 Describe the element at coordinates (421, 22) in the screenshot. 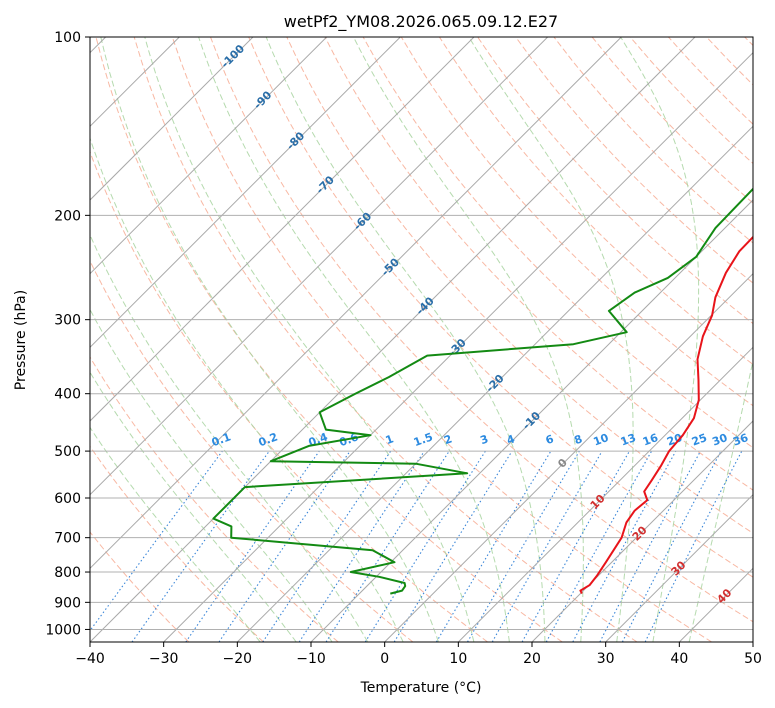

I see `chart-title: wetPf2_YM08.2026.065.09.12.E27` at that location.